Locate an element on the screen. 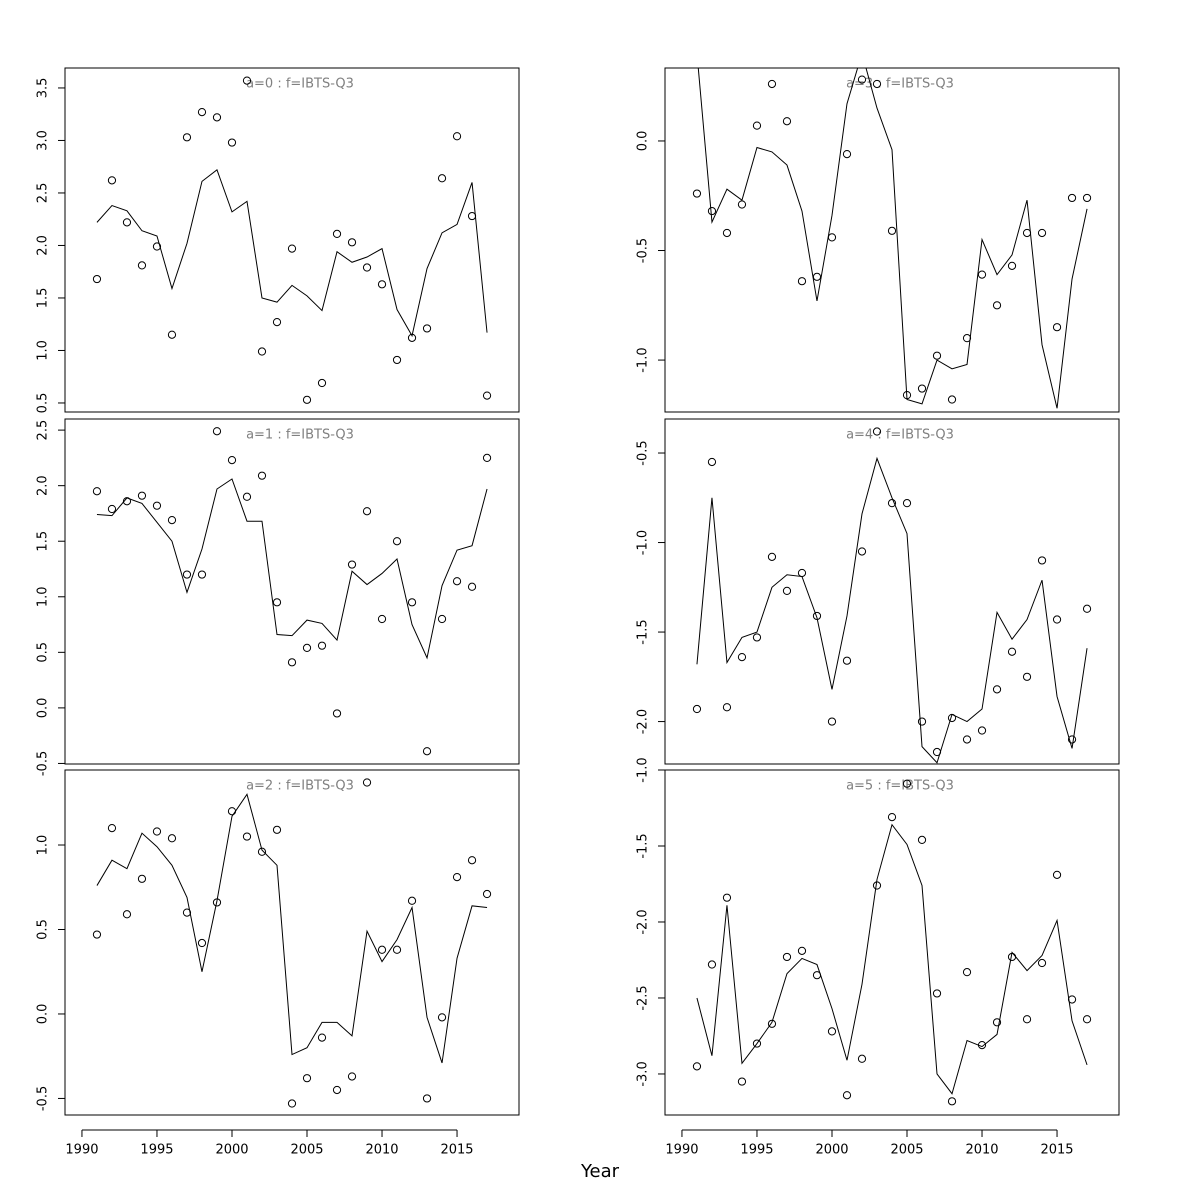  y-tick-label: -3.0 is located at coordinates (643, 1073).